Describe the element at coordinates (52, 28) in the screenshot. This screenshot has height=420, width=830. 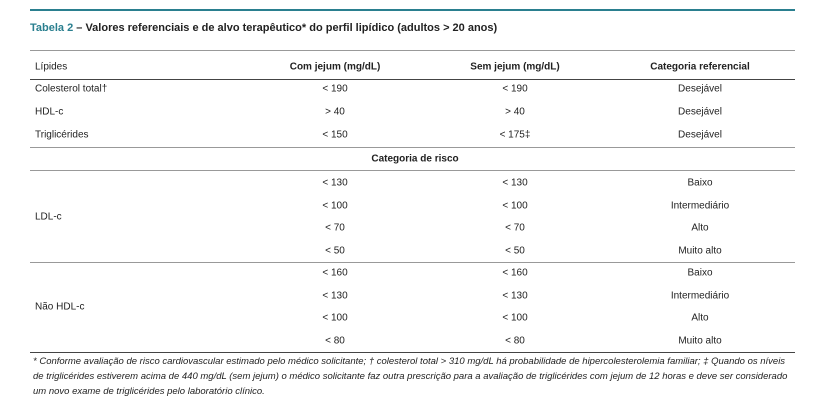
I see `title-label: Tabela 2` at that location.